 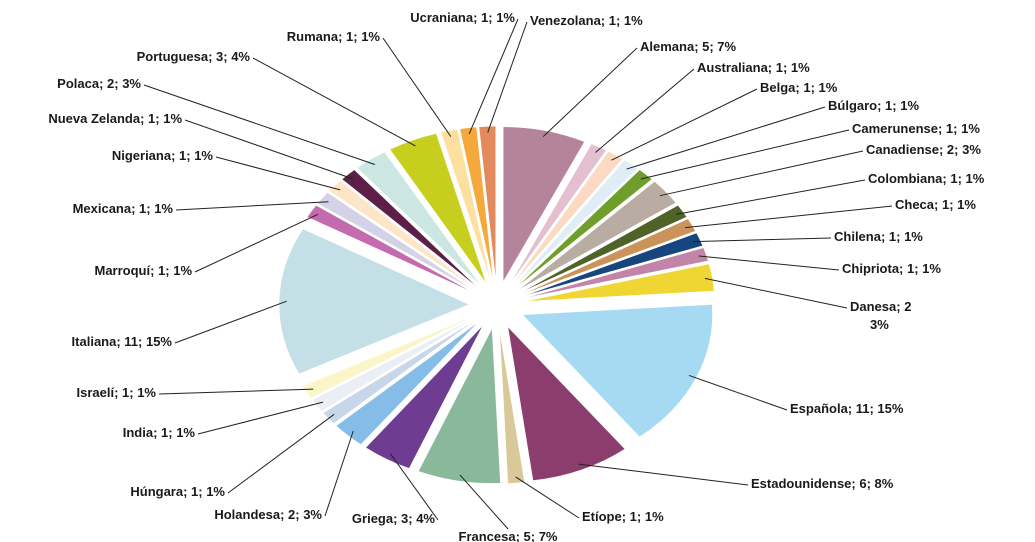 I want to click on data-label: Etíope; 1; 1%, so click(x=623, y=516).